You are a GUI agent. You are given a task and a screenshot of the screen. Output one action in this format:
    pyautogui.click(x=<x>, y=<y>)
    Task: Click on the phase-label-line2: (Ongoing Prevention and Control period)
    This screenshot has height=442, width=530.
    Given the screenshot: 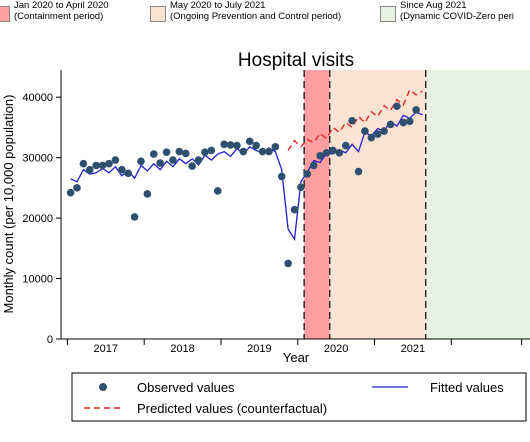 What is the action you would take?
    pyautogui.click(x=256, y=16)
    